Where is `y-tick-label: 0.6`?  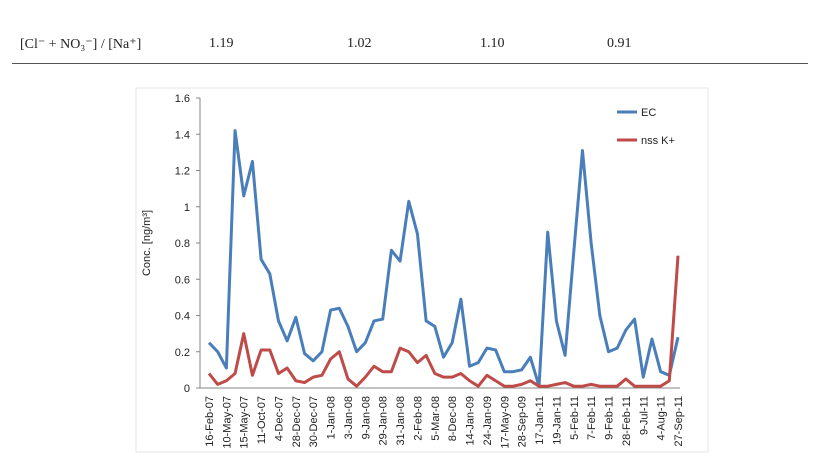 y-tick-label: 0.6 is located at coordinates (182, 280).